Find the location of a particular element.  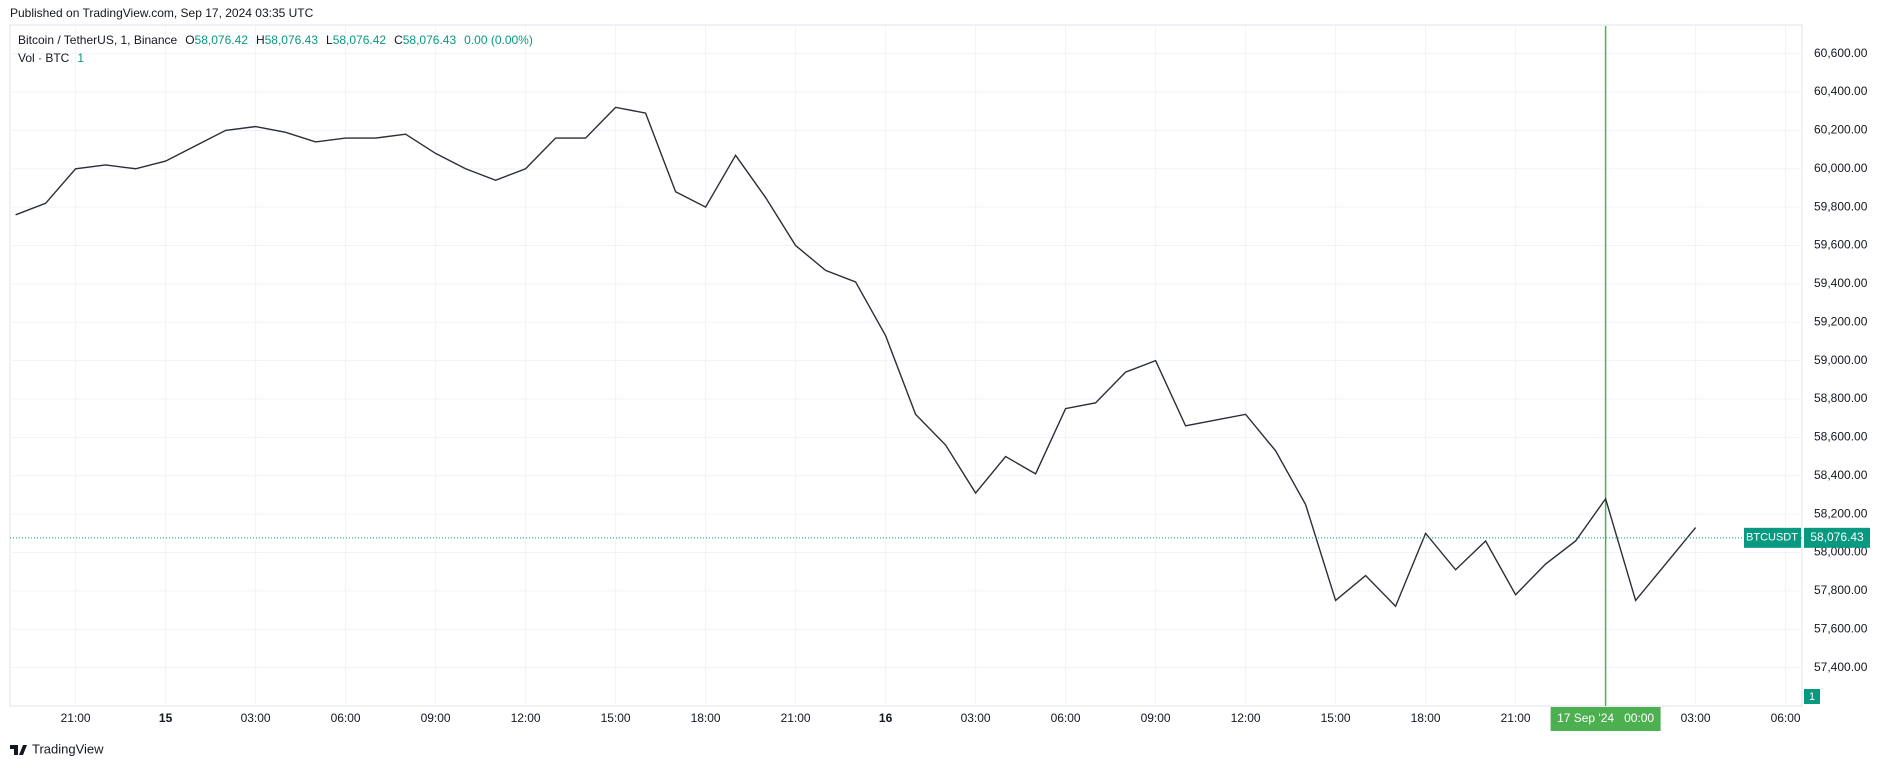

y-tick-label: 58,600.00 is located at coordinates (1841, 437).